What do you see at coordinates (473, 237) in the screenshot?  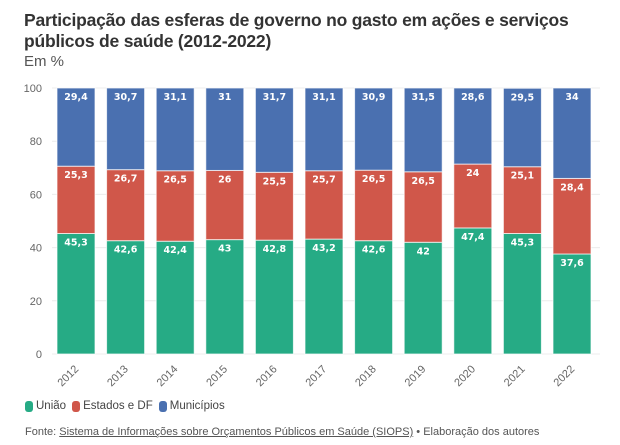 I see `data-label: 47,4` at bounding box center [473, 237].